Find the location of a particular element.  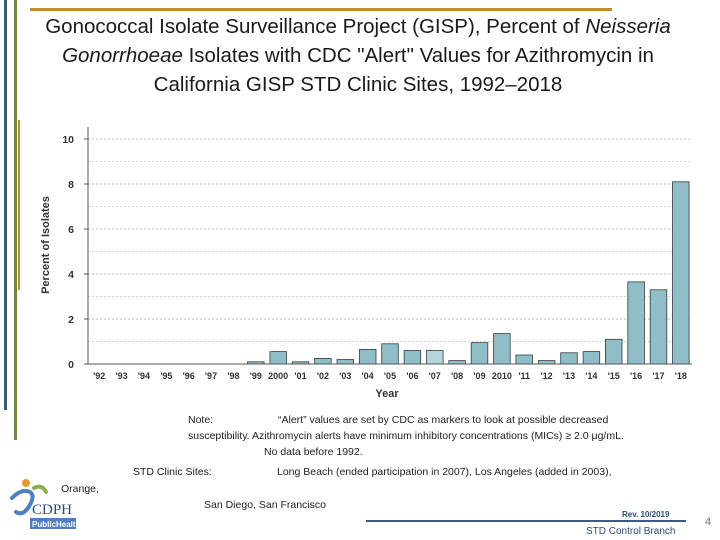

x-tick-label: '92 is located at coordinates (99, 376).